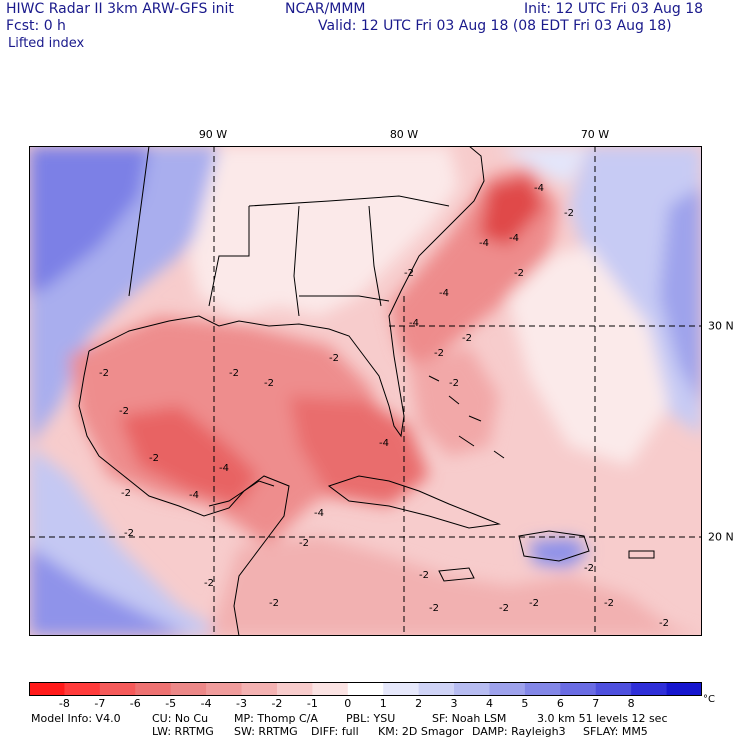 The width and height of the screenshot is (740, 740). I want to click on colorbar-tick-label: -8, so click(64, 703).